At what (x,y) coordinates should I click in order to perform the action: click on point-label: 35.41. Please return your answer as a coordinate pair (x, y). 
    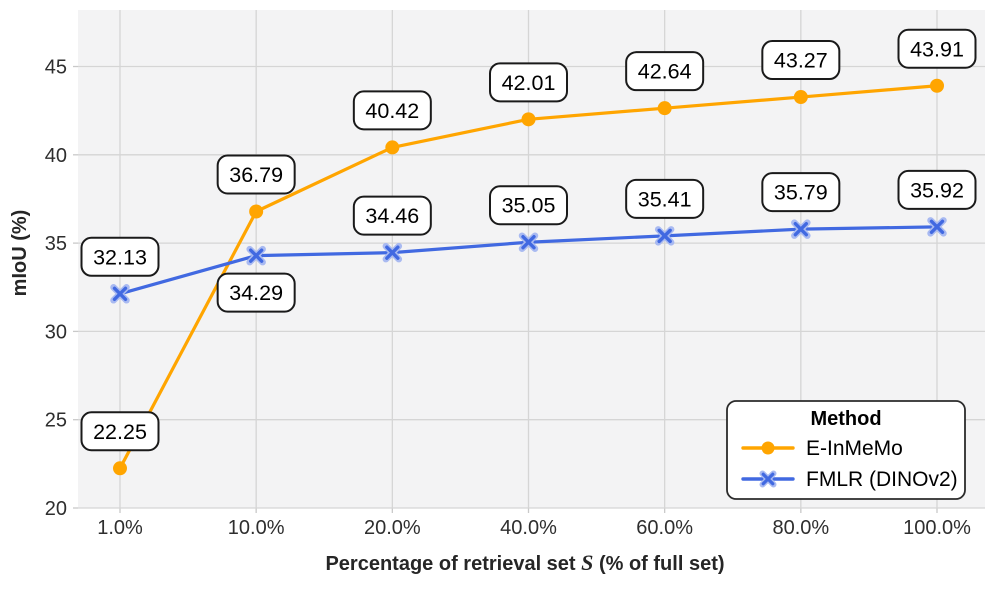
    Looking at the image, I should click on (665, 198).